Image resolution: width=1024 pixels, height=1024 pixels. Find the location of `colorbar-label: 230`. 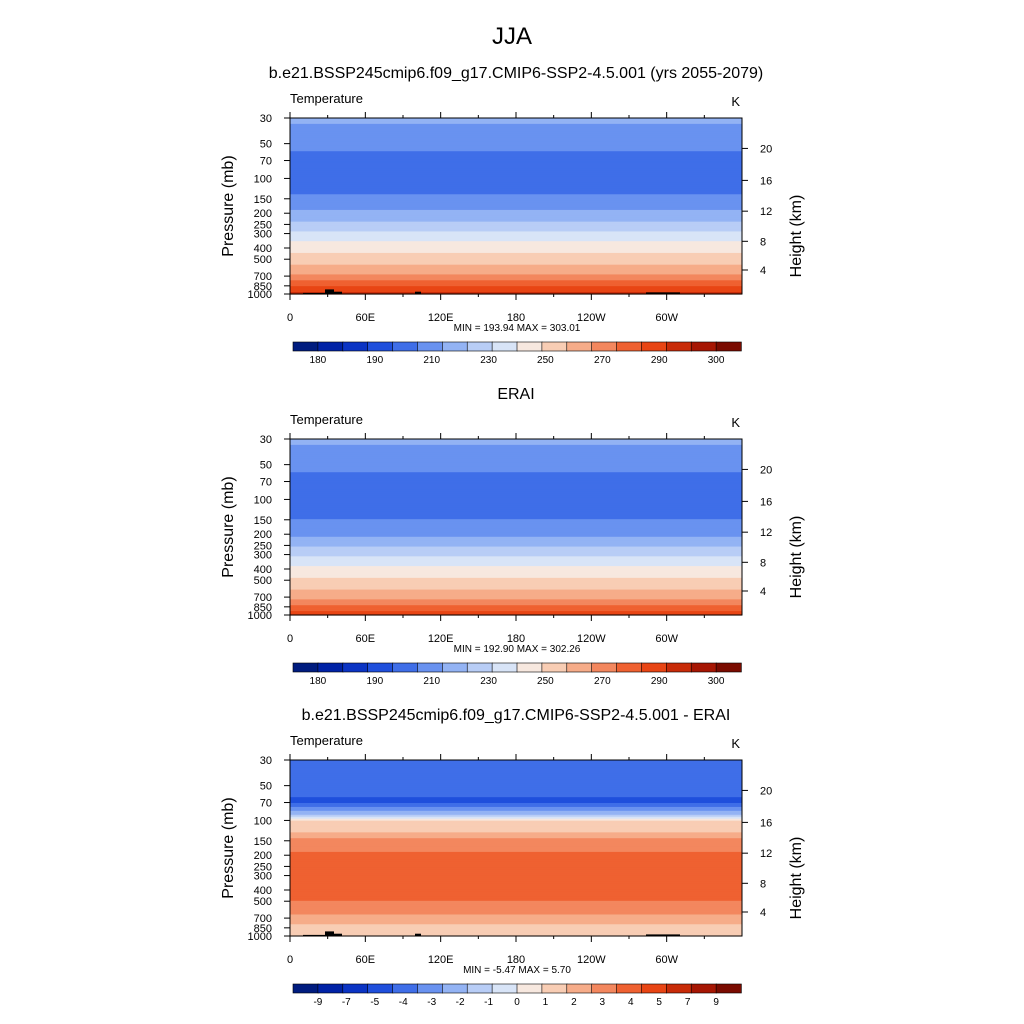

colorbar-label: 230 is located at coordinates (488, 360).